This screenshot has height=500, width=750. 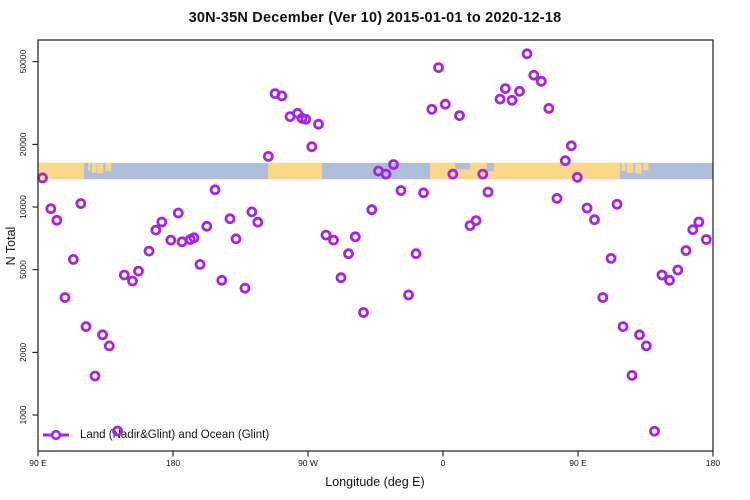 I want to click on y-tick-label: 5000, so click(x=23, y=269).